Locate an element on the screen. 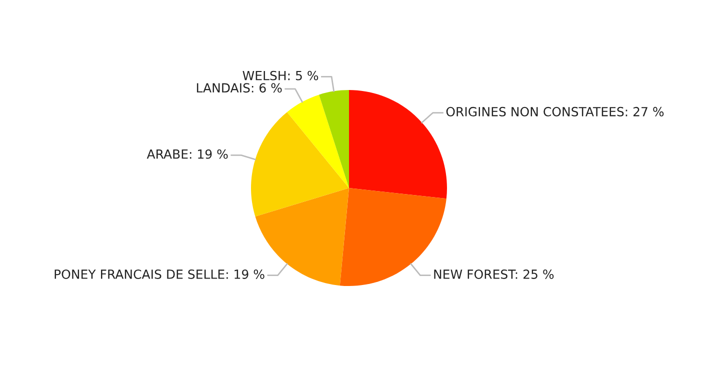  slice-label: WELSH: 5 % is located at coordinates (280, 75).